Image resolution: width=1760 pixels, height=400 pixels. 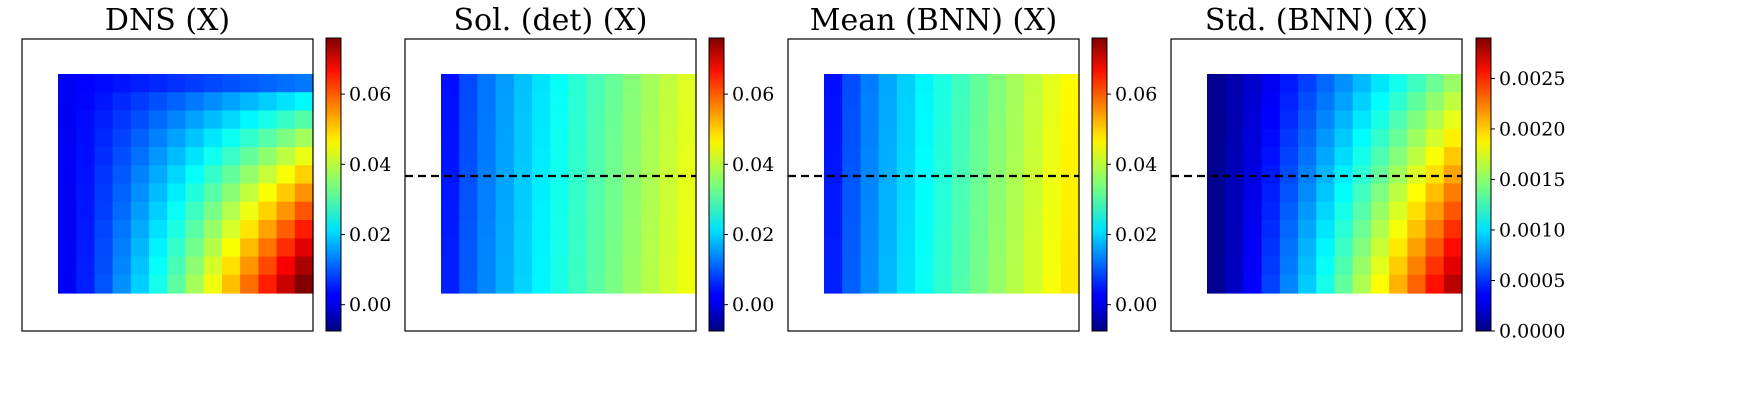 I want to click on colorbar-tick-label: 0.0000, so click(x=1532, y=332).